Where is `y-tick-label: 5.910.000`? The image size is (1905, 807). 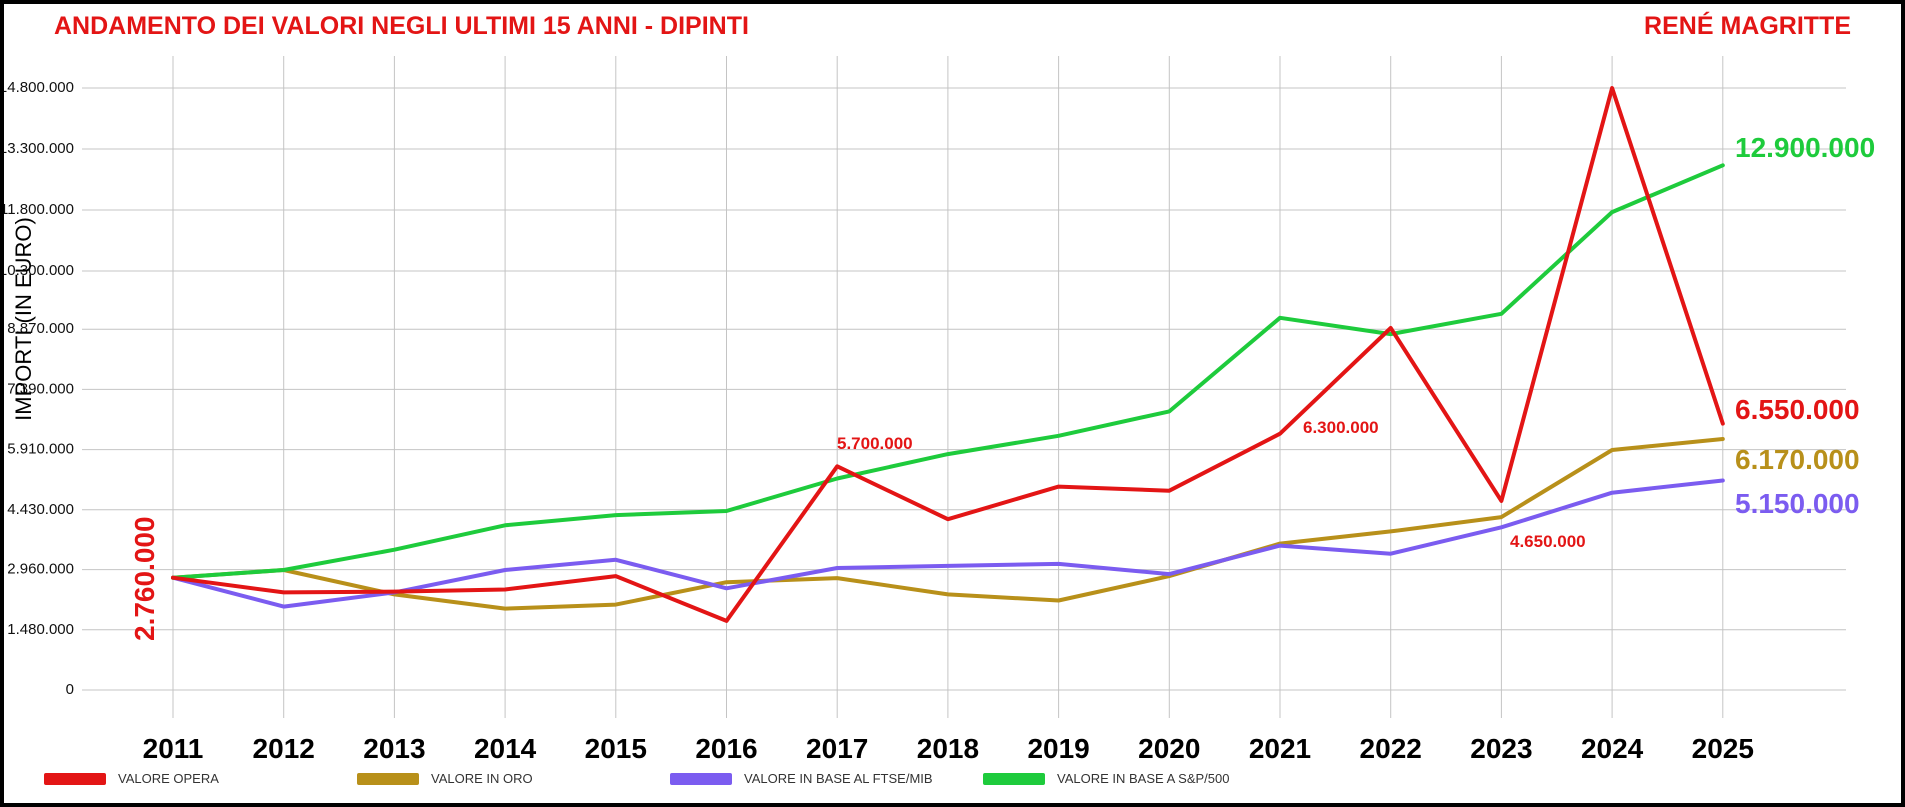 y-tick-label: 5.910.000 is located at coordinates (40, 449).